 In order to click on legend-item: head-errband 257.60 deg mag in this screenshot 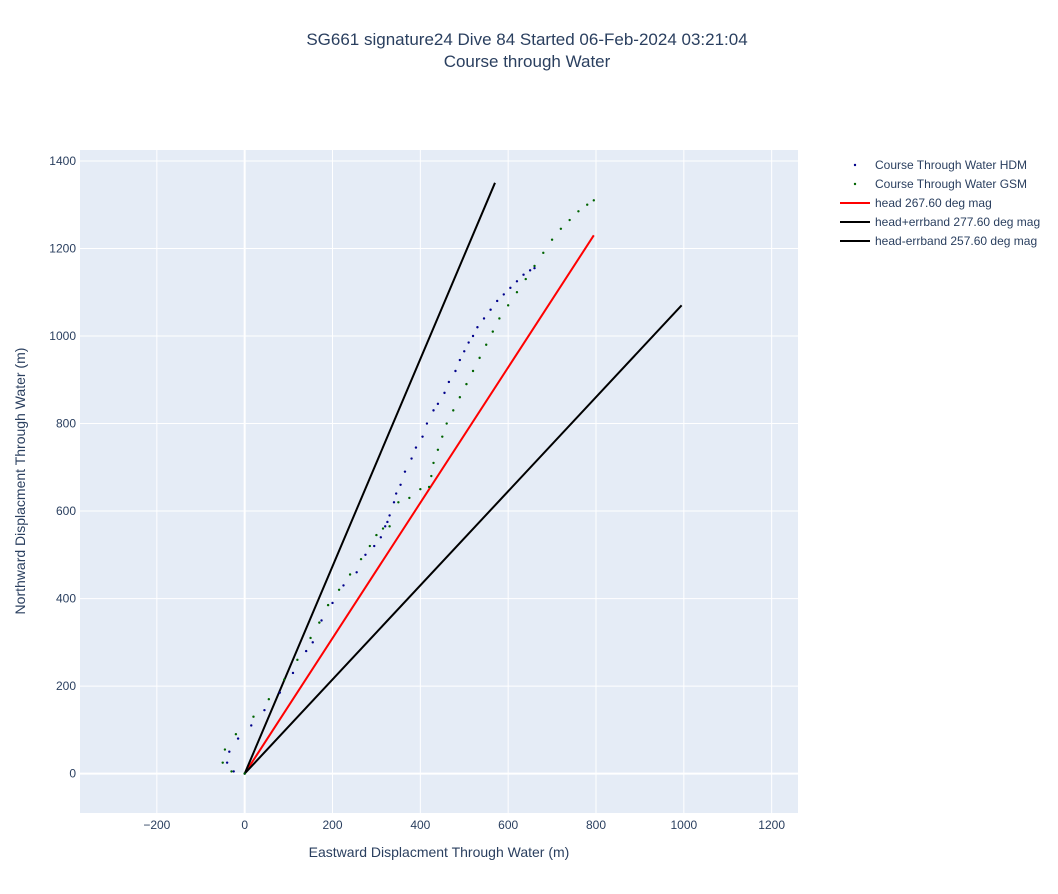, I will do `click(938, 241)`.